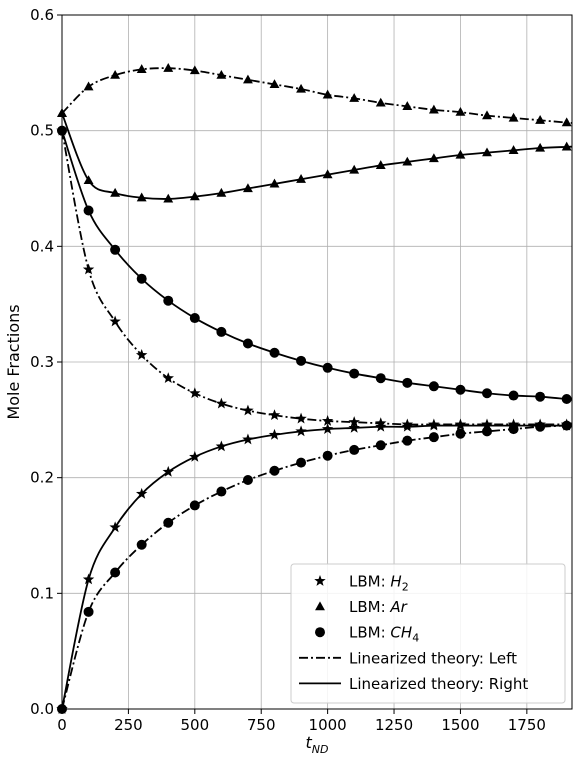  Describe the element at coordinates (320, 749) in the screenshot. I see `x-axis-label-sub: ND` at that location.